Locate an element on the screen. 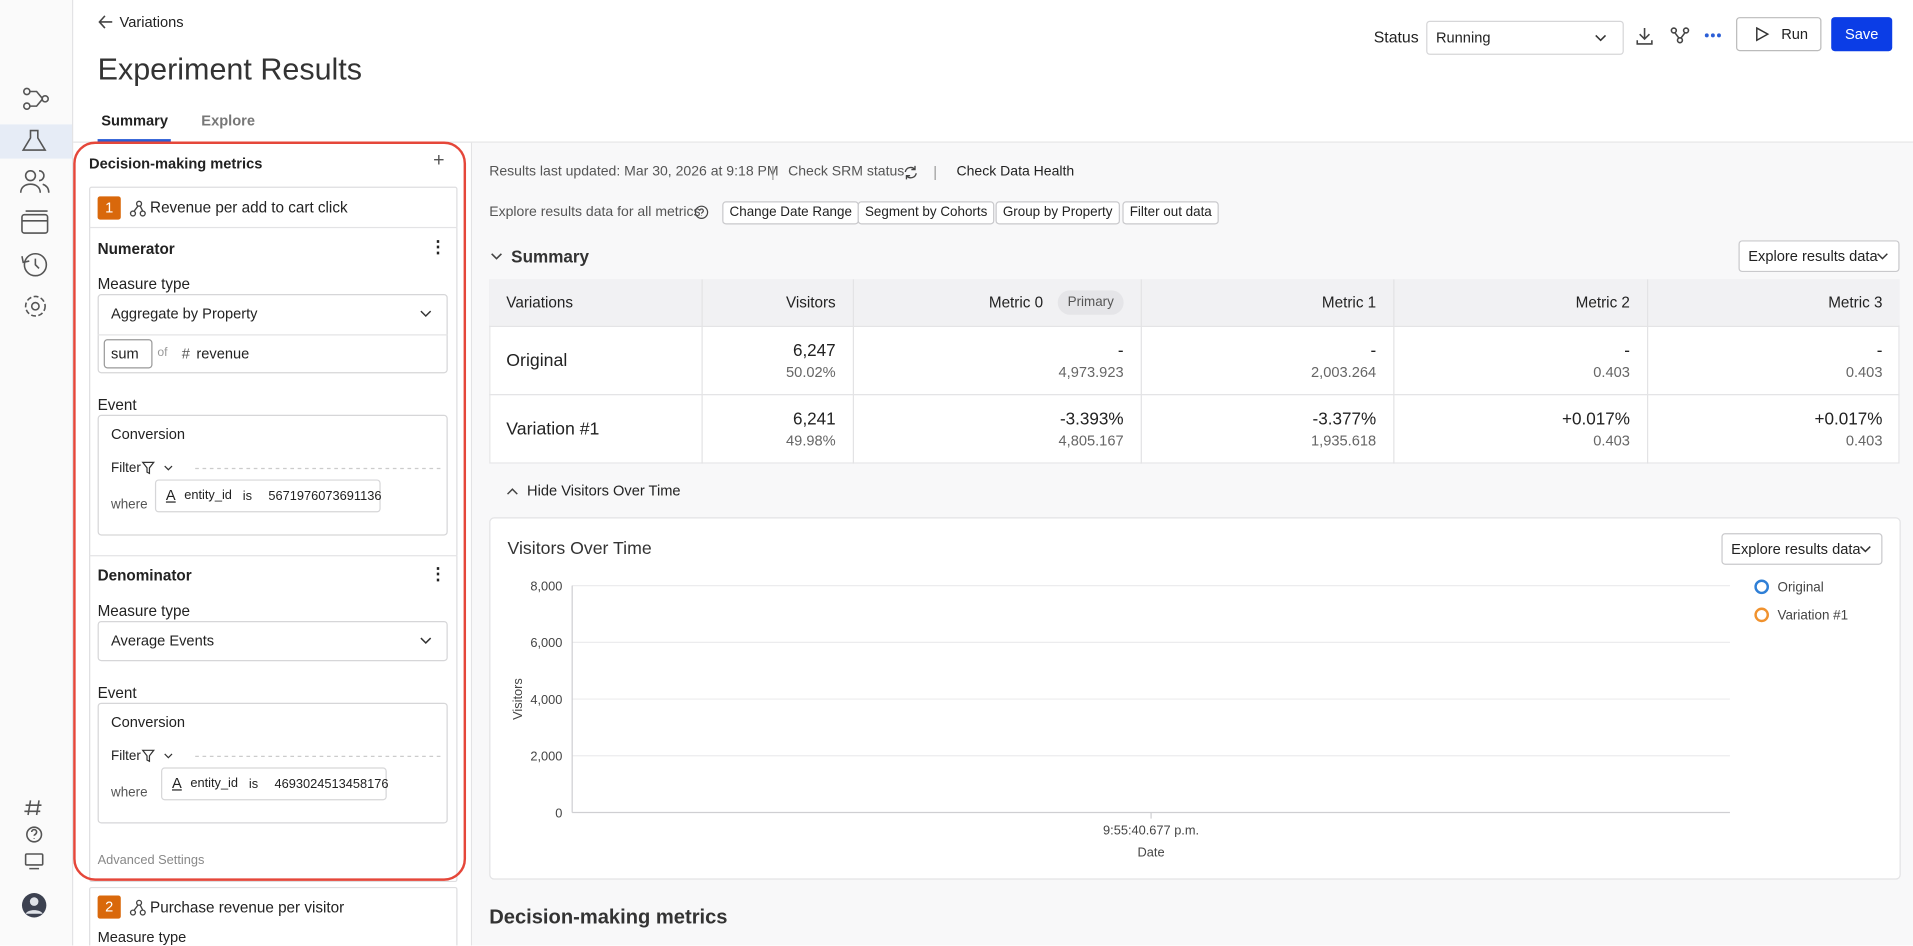  refresh-icon is located at coordinates (911, 173).